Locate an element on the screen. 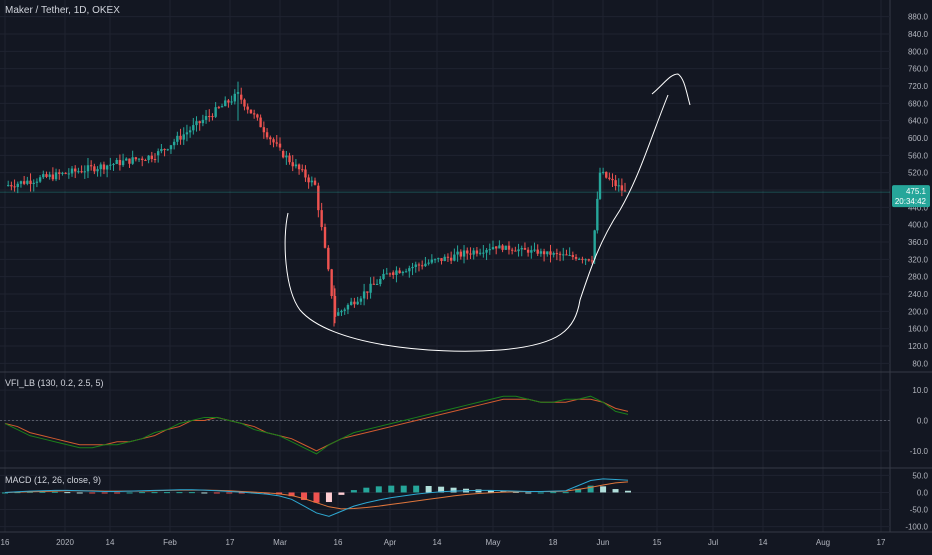 The height and width of the screenshot is (555, 932). time-tick-label: Jun is located at coordinates (603, 542).